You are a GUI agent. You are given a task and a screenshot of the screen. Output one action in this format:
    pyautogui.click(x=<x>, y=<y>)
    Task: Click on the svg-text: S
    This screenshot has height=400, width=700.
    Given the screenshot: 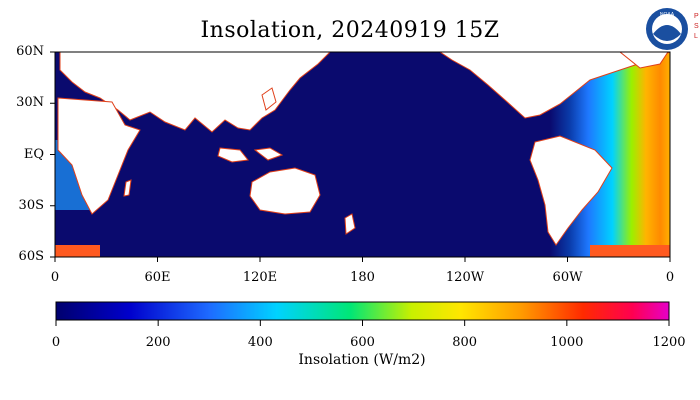 What is the action you would take?
    pyautogui.click(x=696, y=26)
    